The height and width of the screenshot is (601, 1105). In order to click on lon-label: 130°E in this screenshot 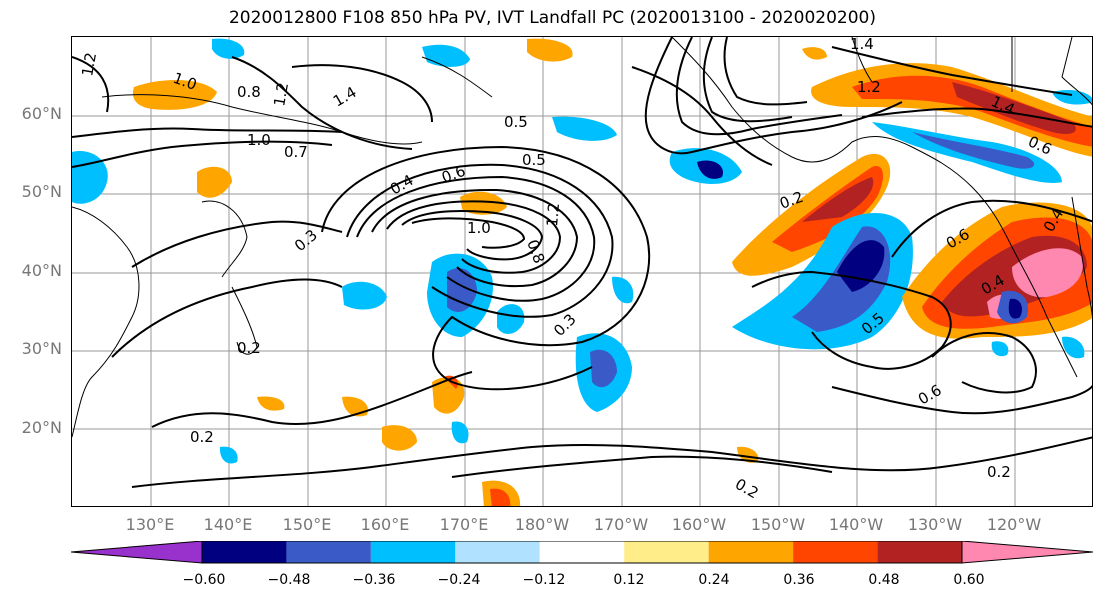, I will do `click(150, 524)`.